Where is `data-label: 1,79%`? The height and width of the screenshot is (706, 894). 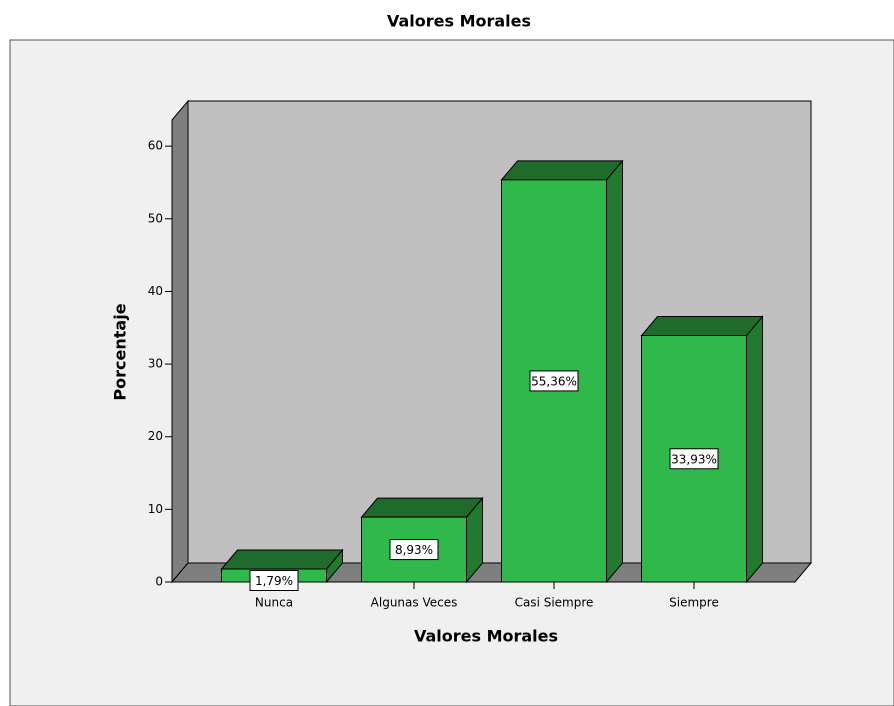
data-label: 1,79% is located at coordinates (274, 581).